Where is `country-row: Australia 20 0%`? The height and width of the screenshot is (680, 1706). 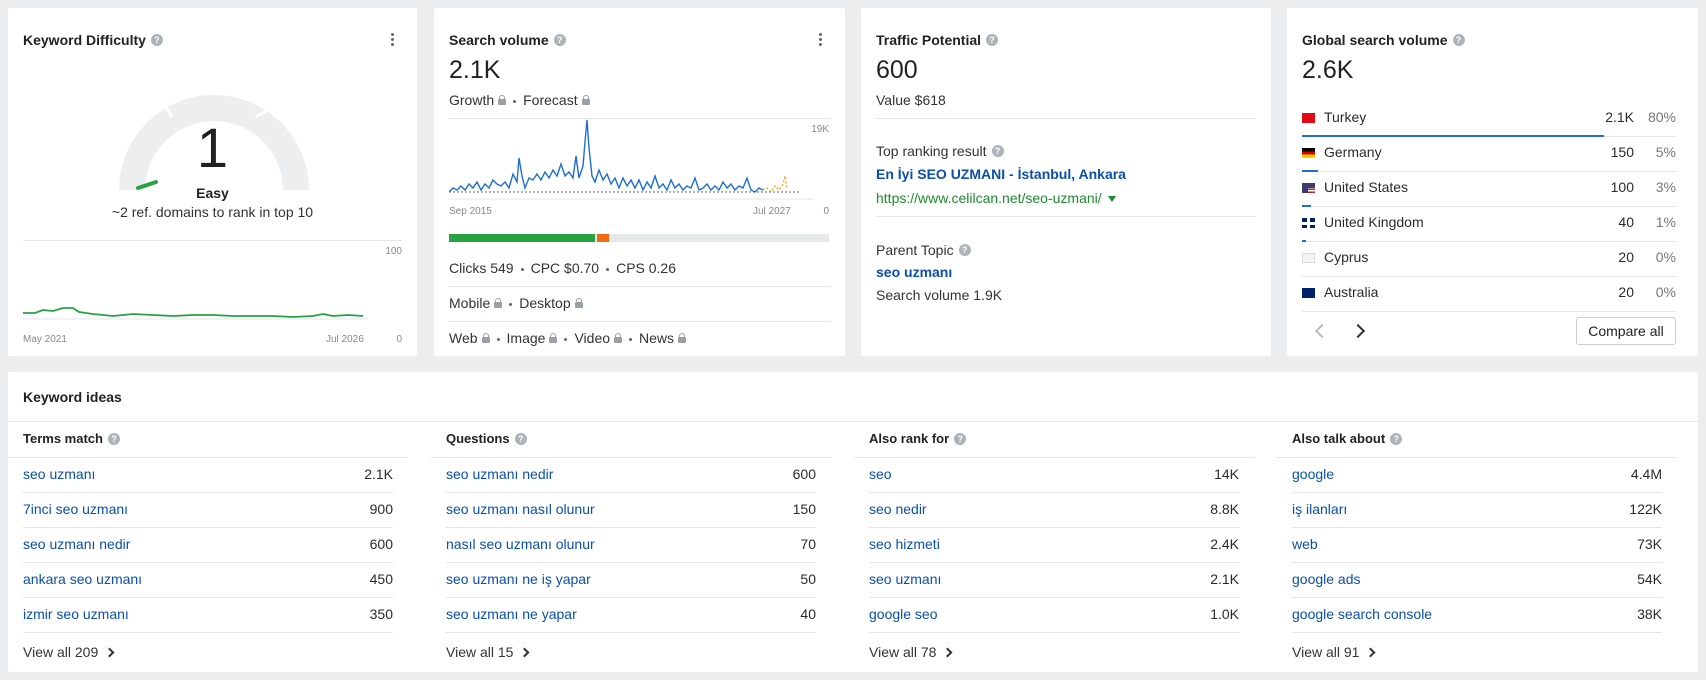
country-row: Australia 20 0% is located at coordinates (1489, 294).